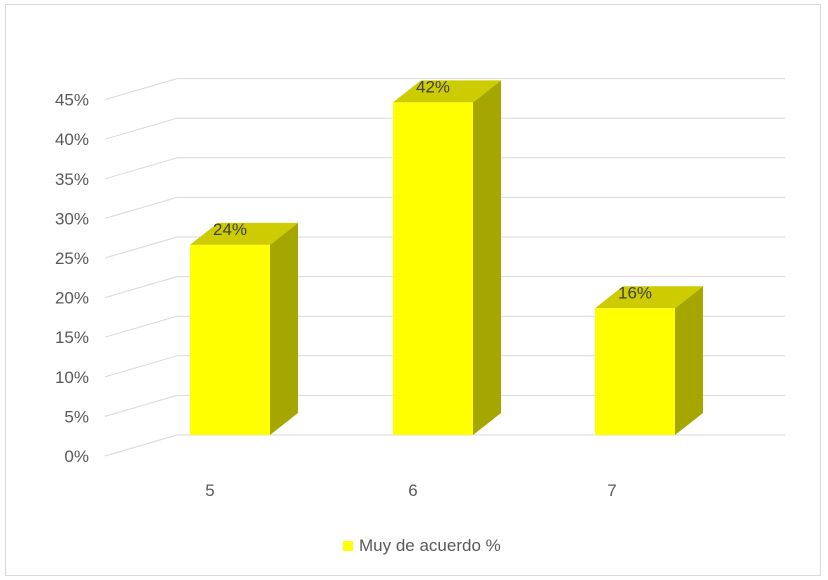  Describe the element at coordinates (72, 258) in the screenshot. I see `y-tick-label: 25%` at that location.